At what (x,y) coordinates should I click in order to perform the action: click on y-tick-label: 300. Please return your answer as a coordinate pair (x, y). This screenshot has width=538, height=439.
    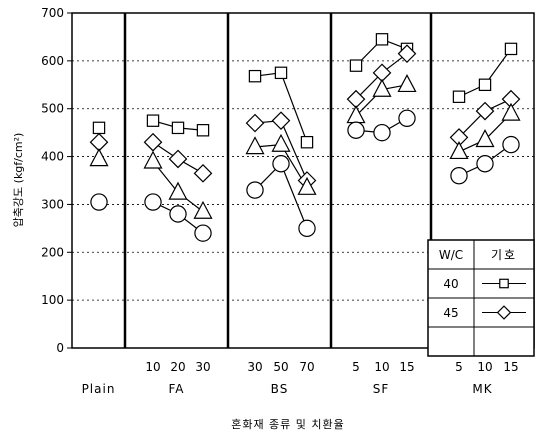
    Looking at the image, I should click on (52, 204).